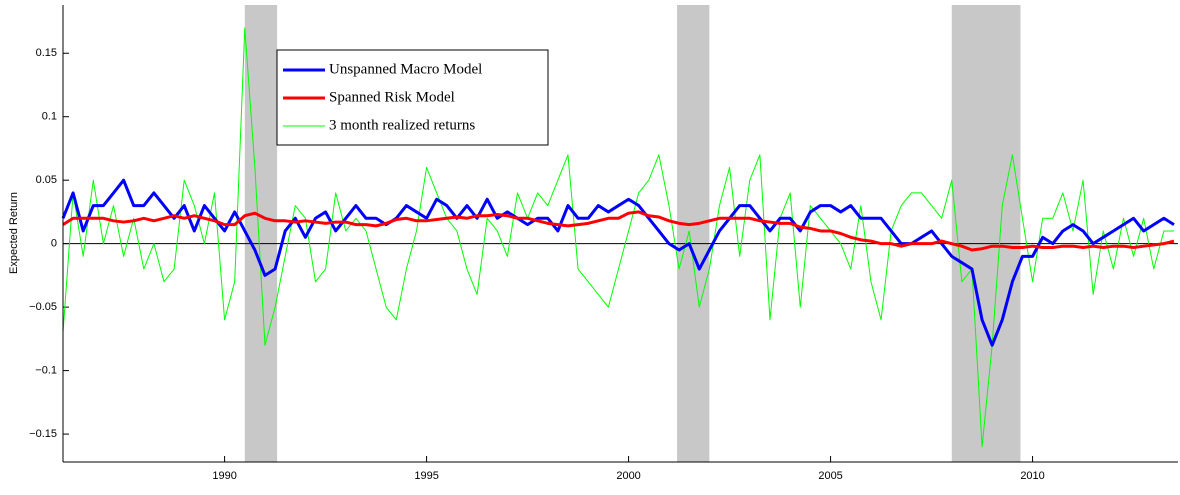  Describe the element at coordinates (49, 117) in the screenshot. I see `y-tick-label: 0.1` at that location.